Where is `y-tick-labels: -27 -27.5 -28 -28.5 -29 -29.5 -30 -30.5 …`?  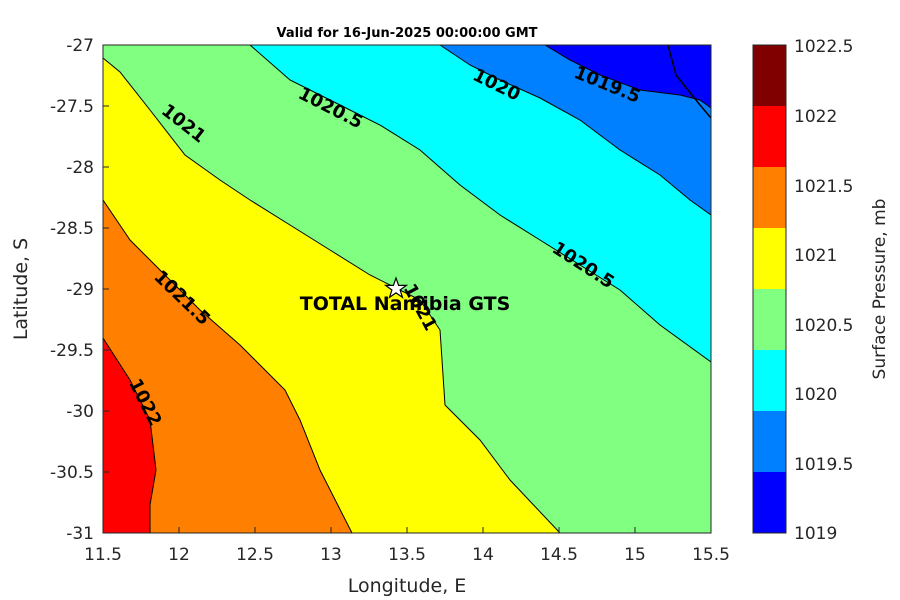
y-tick-labels: -27 -27.5 -28 -28.5 -29 -29.5 -30 -30.5 … is located at coordinates (72, 290).